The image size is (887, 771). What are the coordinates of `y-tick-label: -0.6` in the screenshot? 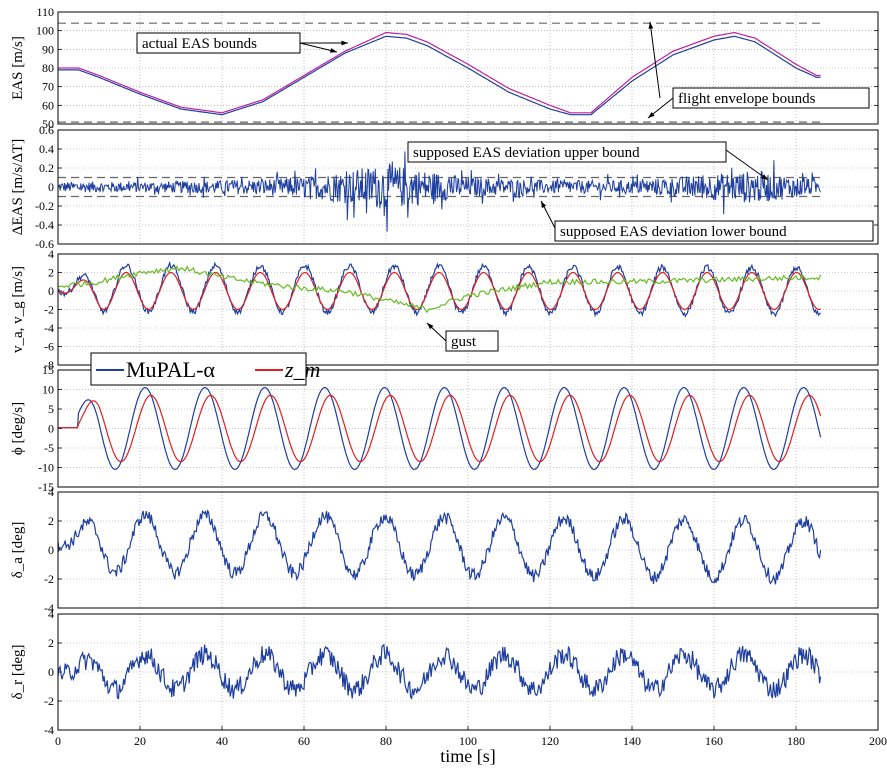 It's located at (44, 244).